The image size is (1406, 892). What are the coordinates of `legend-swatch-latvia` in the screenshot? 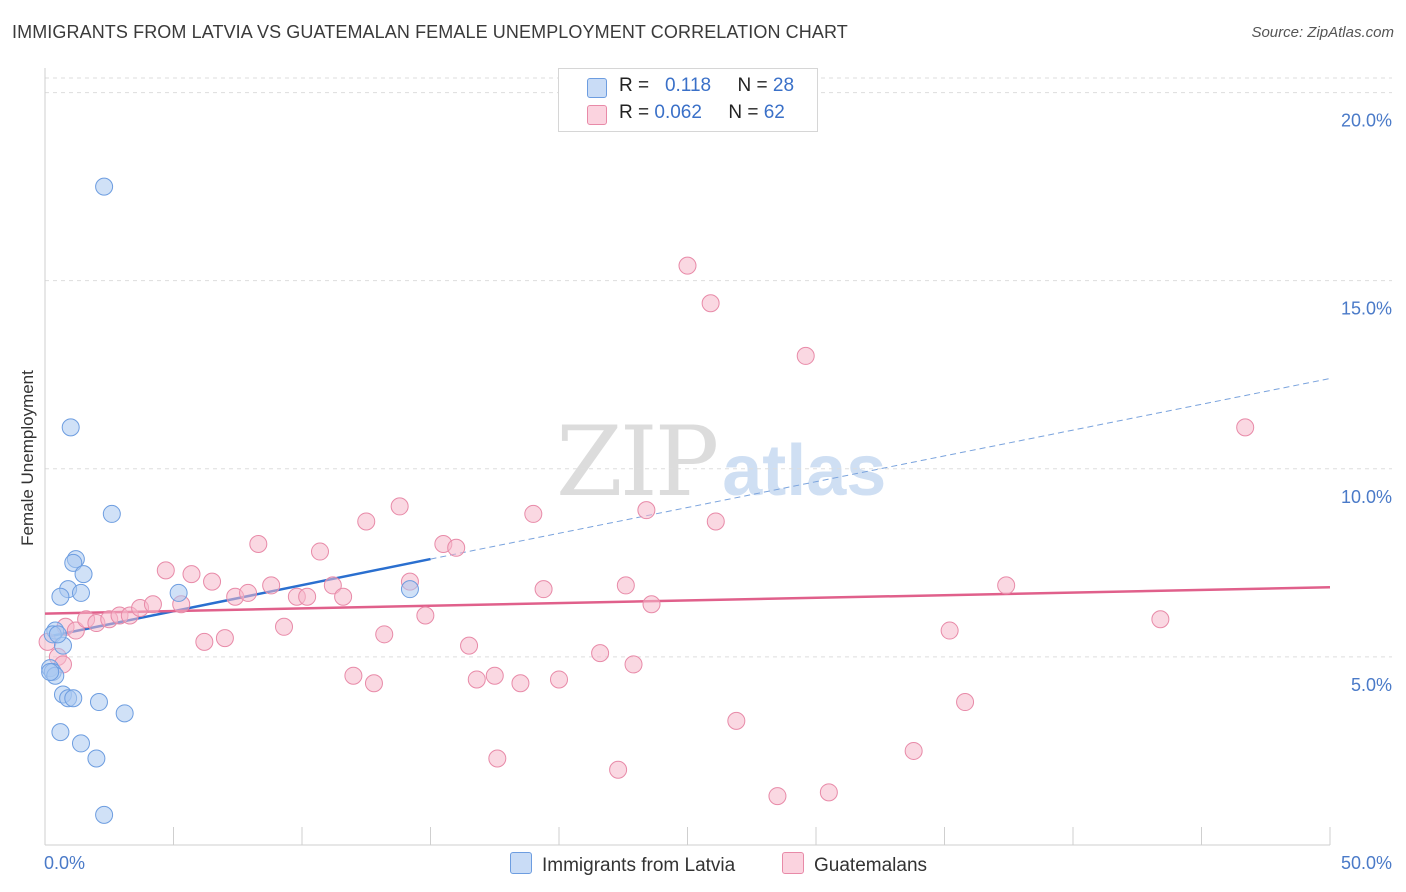 It's located at (597, 88).